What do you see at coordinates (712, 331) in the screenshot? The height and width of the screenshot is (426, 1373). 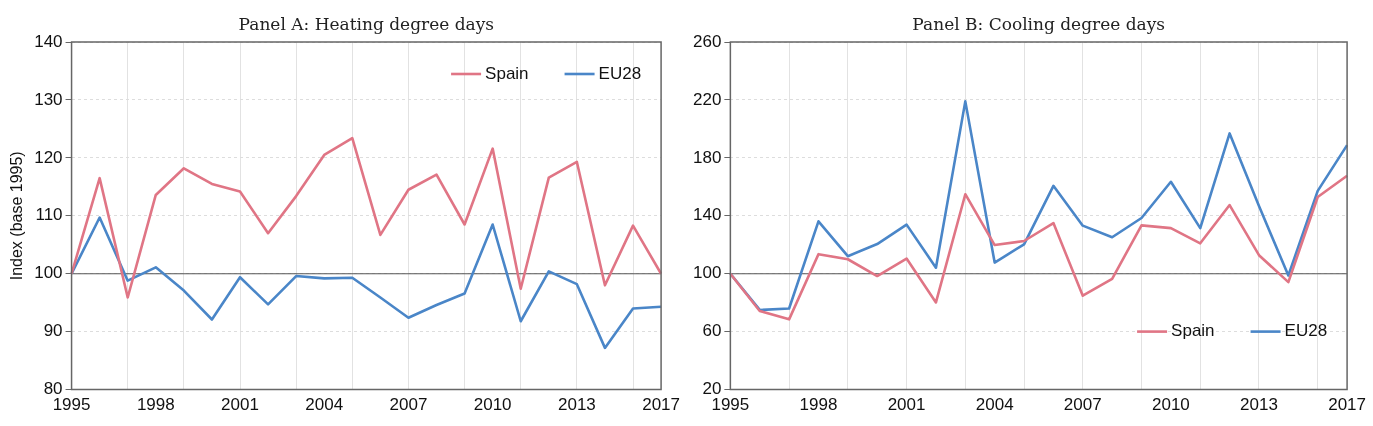 I see `y-tick-label: 60` at bounding box center [712, 331].